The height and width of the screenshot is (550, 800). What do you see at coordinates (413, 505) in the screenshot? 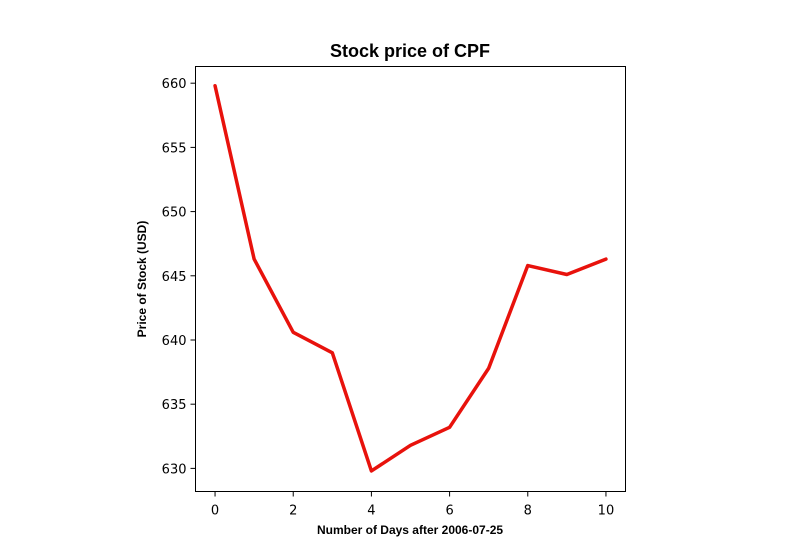
I see `x-axis: 0 2 4 6 8 10` at bounding box center [413, 505].